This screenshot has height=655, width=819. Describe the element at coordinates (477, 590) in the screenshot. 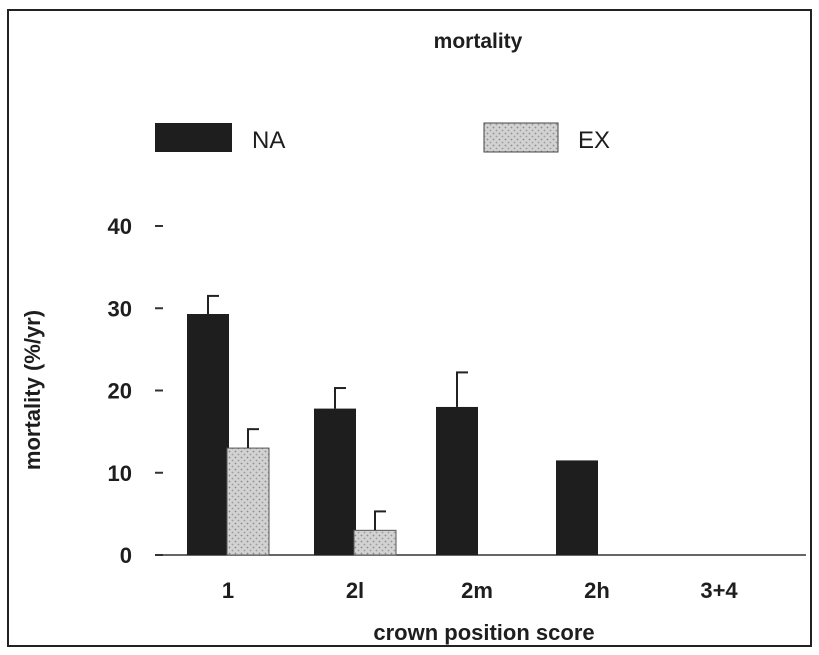

I see `x-tick-label: 2m` at that location.